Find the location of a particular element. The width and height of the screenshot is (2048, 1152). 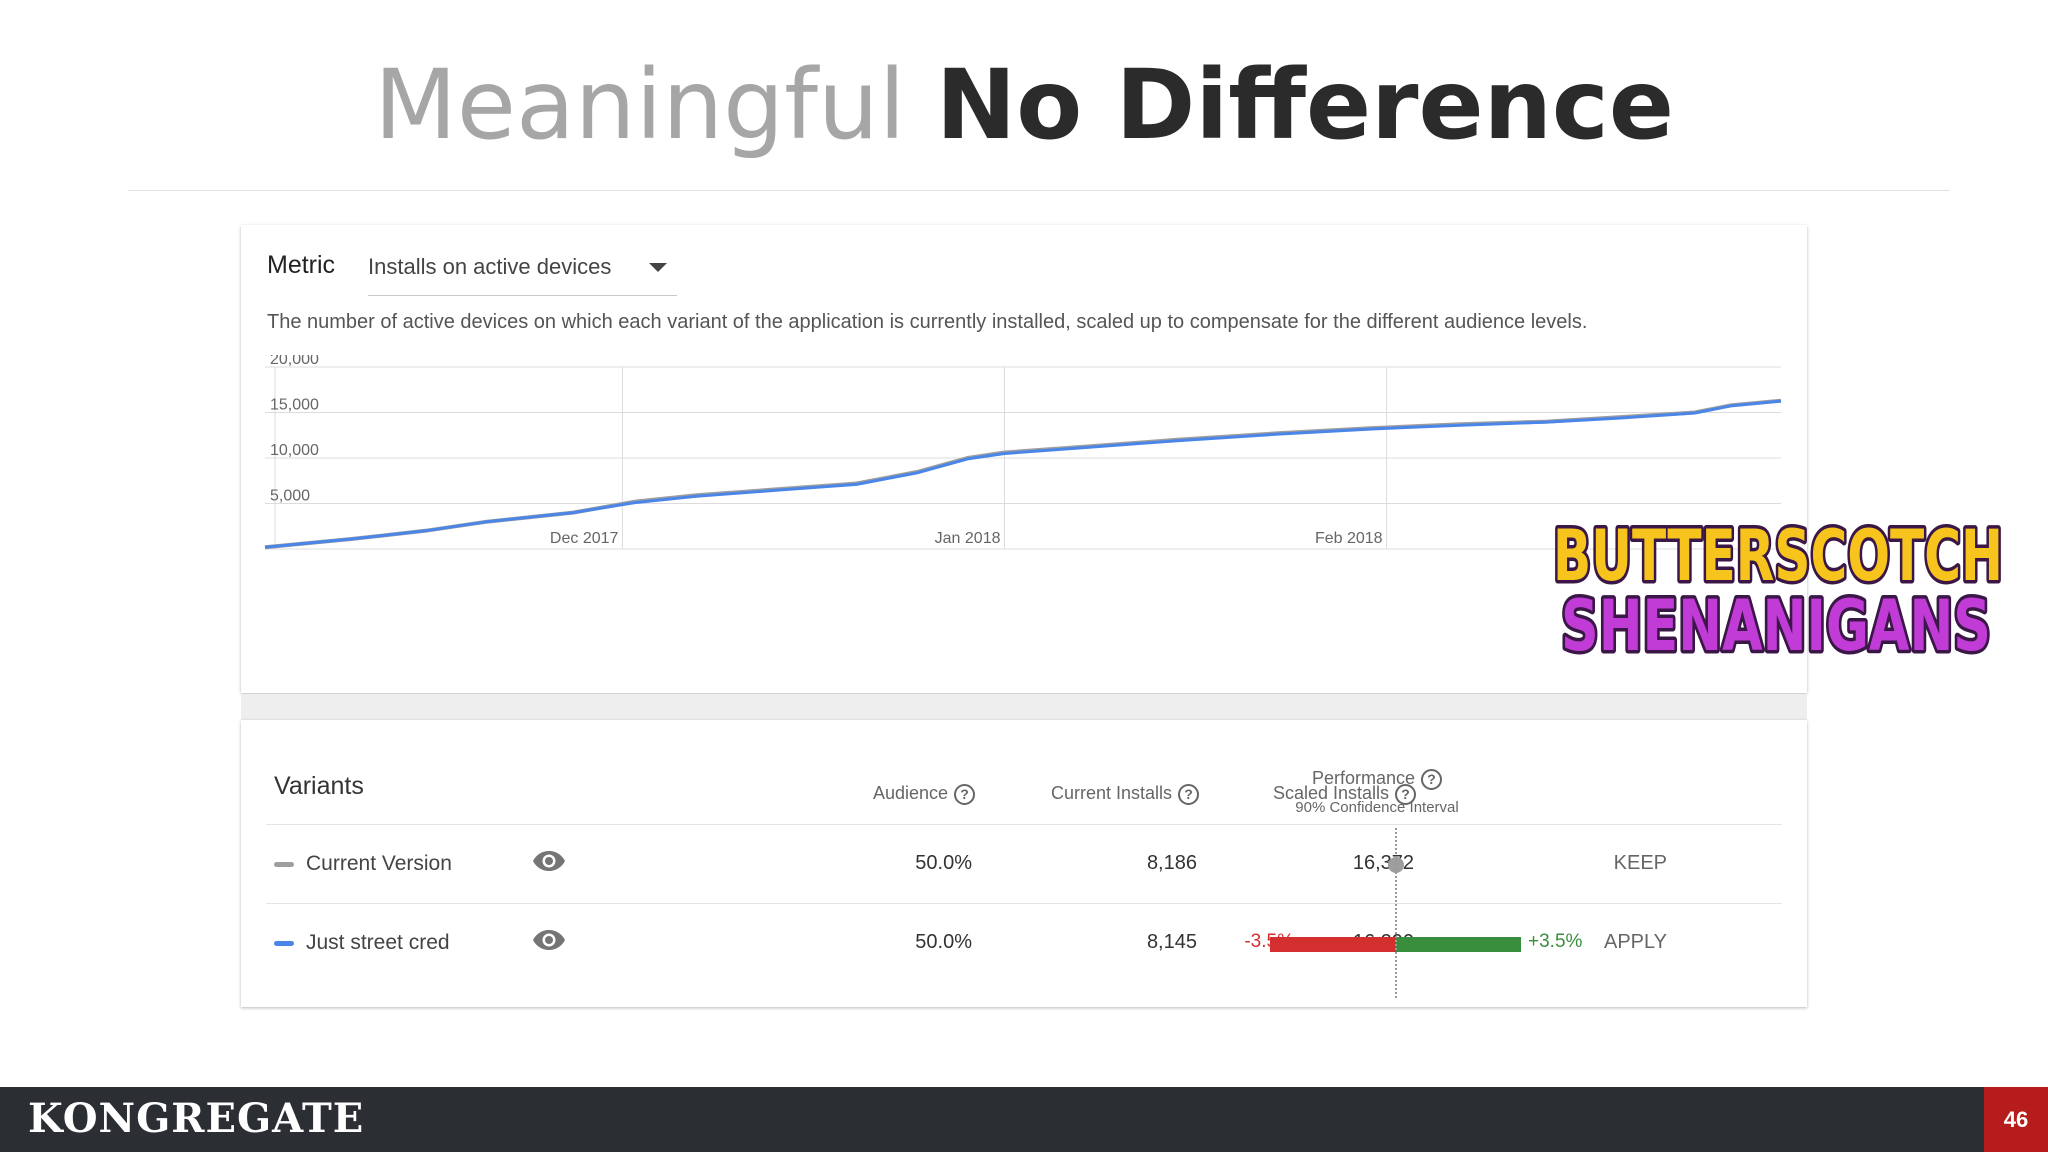

slide-title: Meaningful No Difference is located at coordinates (1024, 105).